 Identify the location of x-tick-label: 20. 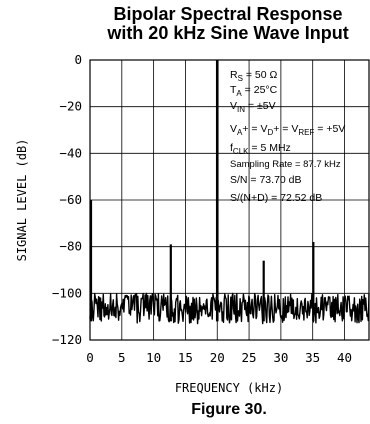
(217, 357).